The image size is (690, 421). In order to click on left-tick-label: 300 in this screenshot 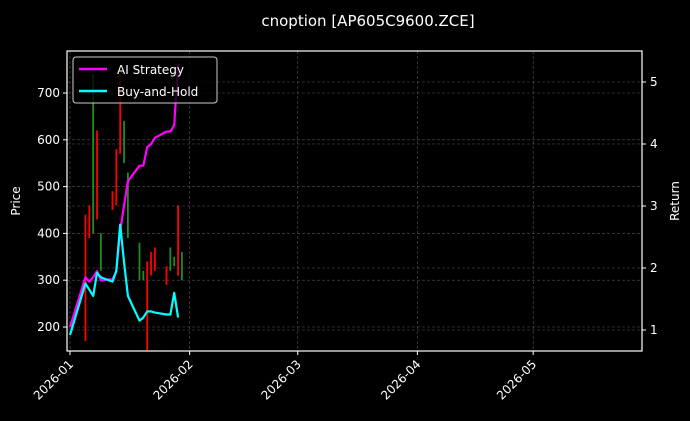, I will do `click(48, 280)`.